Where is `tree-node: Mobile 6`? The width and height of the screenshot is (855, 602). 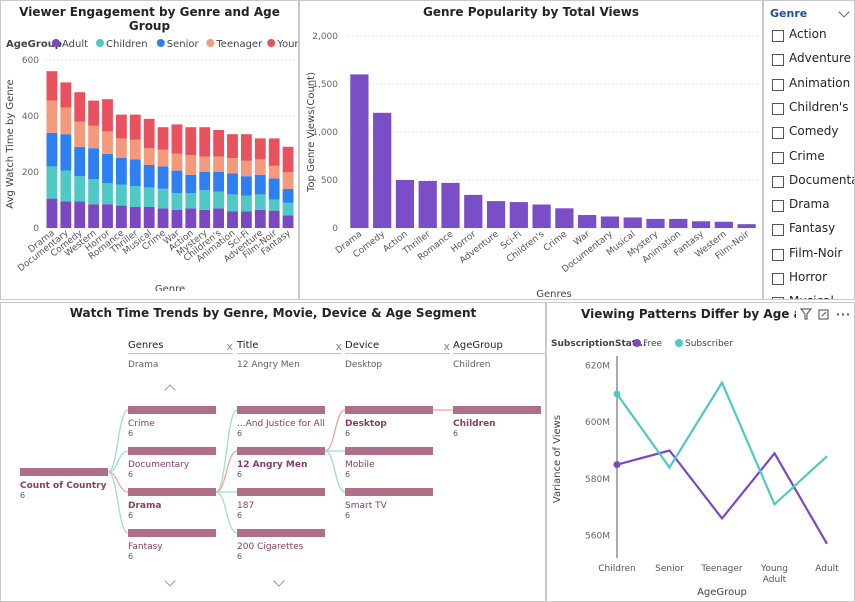 tree-node: Mobile 6 is located at coordinates (389, 463).